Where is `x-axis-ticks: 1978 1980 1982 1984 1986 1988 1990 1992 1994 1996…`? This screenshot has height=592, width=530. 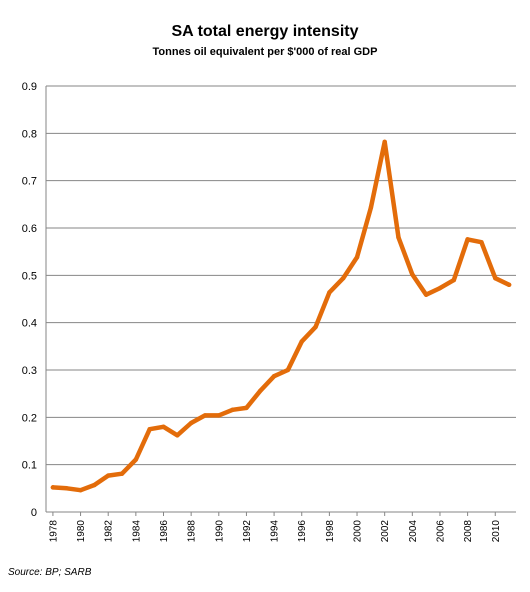 x-axis-ticks: 1978 1980 1982 1984 1986 1988 1990 1992 1994 1996… is located at coordinates (275, 527).